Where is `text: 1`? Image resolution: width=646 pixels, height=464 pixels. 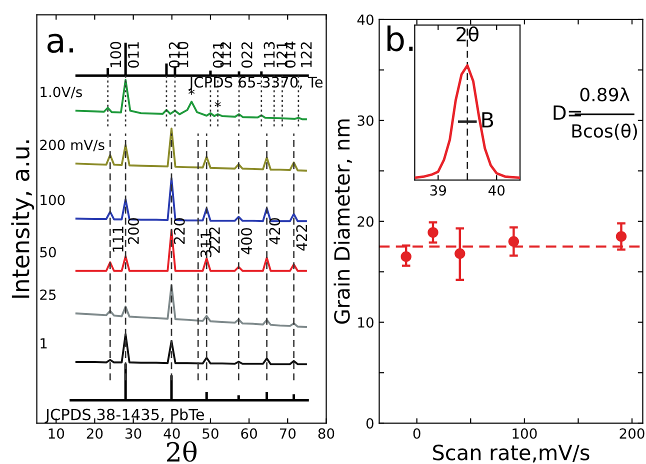 text: 1 is located at coordinates (43, 343).